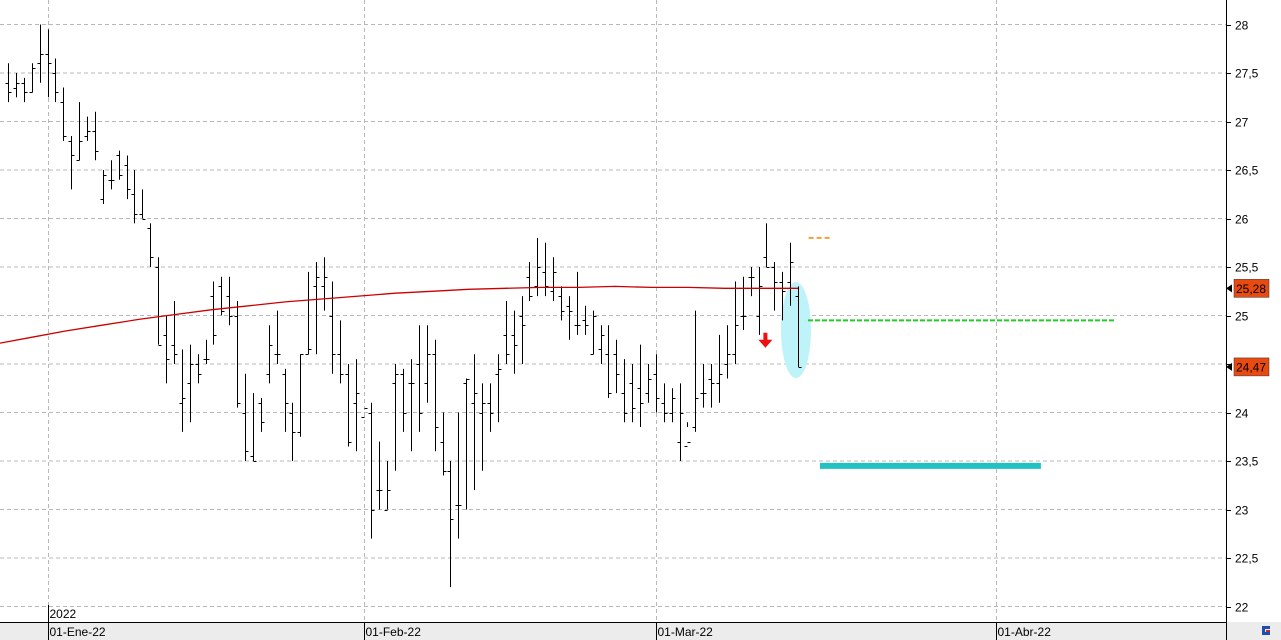  Describe the element at coordinates (1247, 462) in the screenshot. I see `y-tick-label: 23,5` at that location.